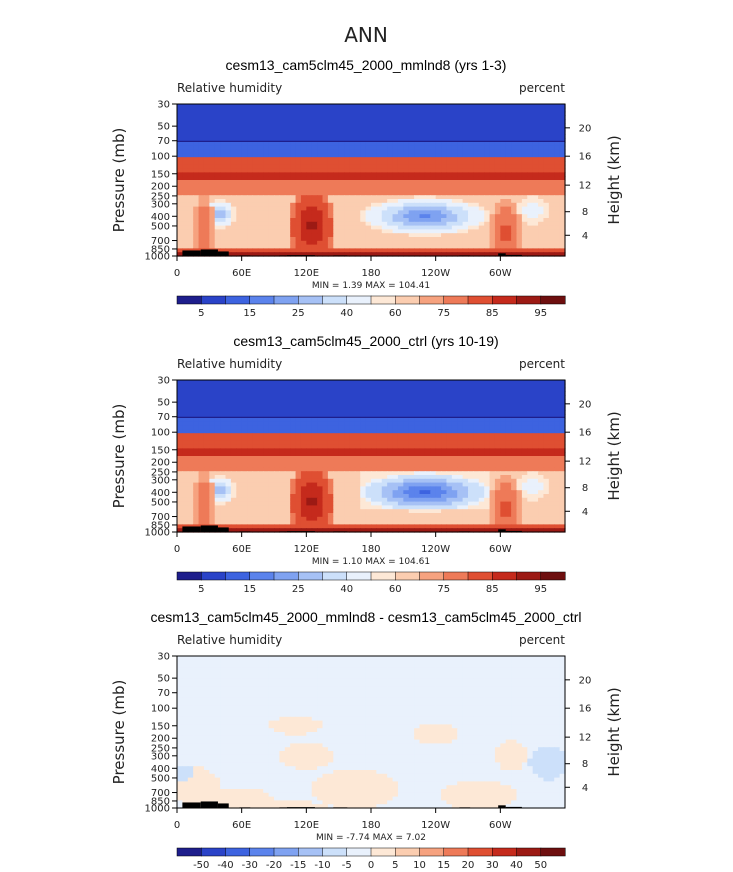 Image resolution: width=733 pixels, height=872 pixels. What do you see at coordinates (306, 273) in the screenshot?
I see `x-tick-label: 120E` at bounding box center [306, 273].